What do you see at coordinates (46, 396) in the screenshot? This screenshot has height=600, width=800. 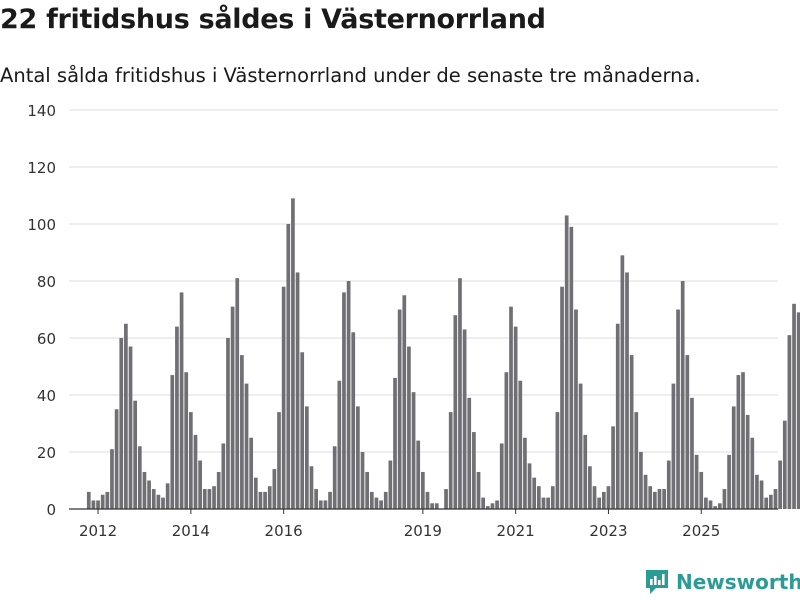 I see `y-tick-label: 40` at bounding box center [46, 396].